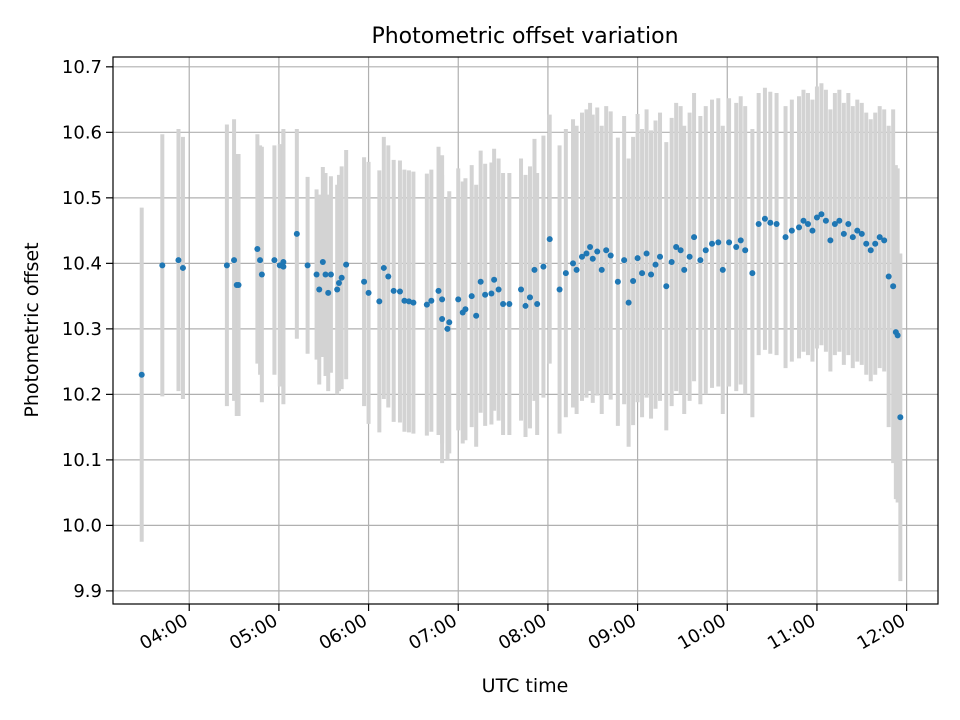 The image size is (960, 720). I want to click on x-axis-label: UTC time, so click(525, 686).